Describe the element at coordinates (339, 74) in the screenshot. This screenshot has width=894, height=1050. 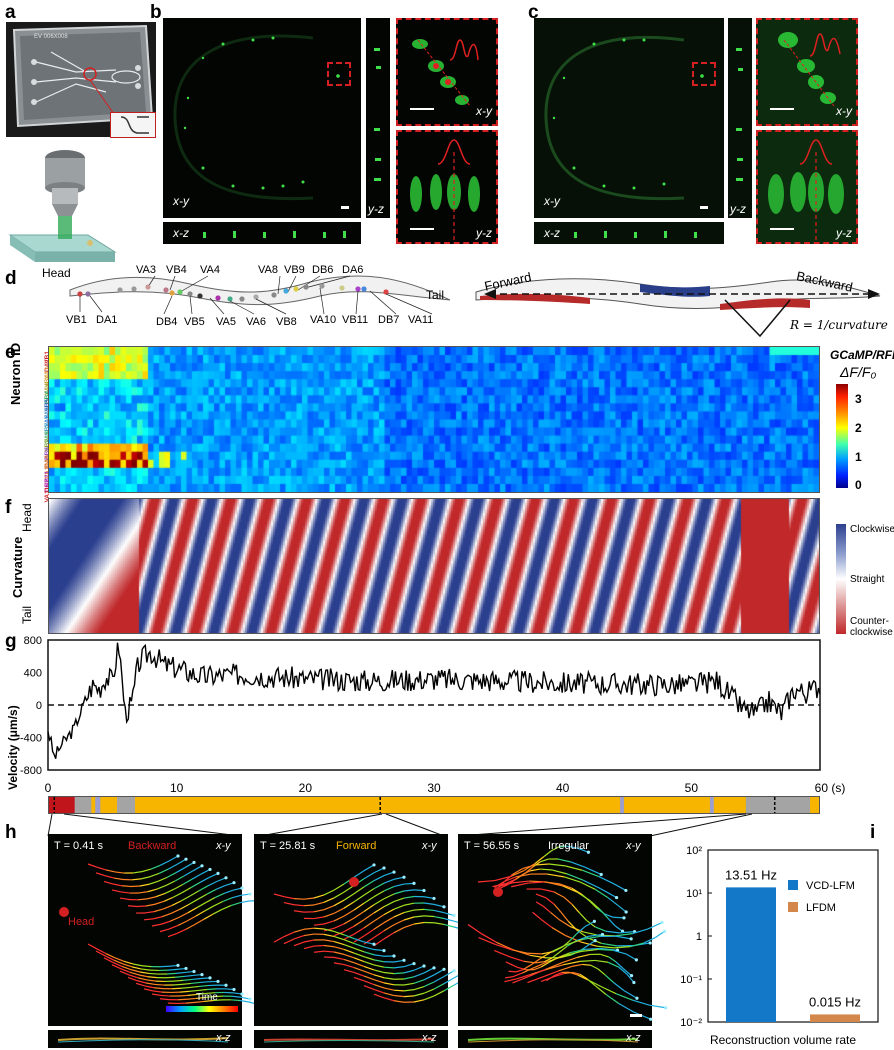
I see `roi-box` at that location.